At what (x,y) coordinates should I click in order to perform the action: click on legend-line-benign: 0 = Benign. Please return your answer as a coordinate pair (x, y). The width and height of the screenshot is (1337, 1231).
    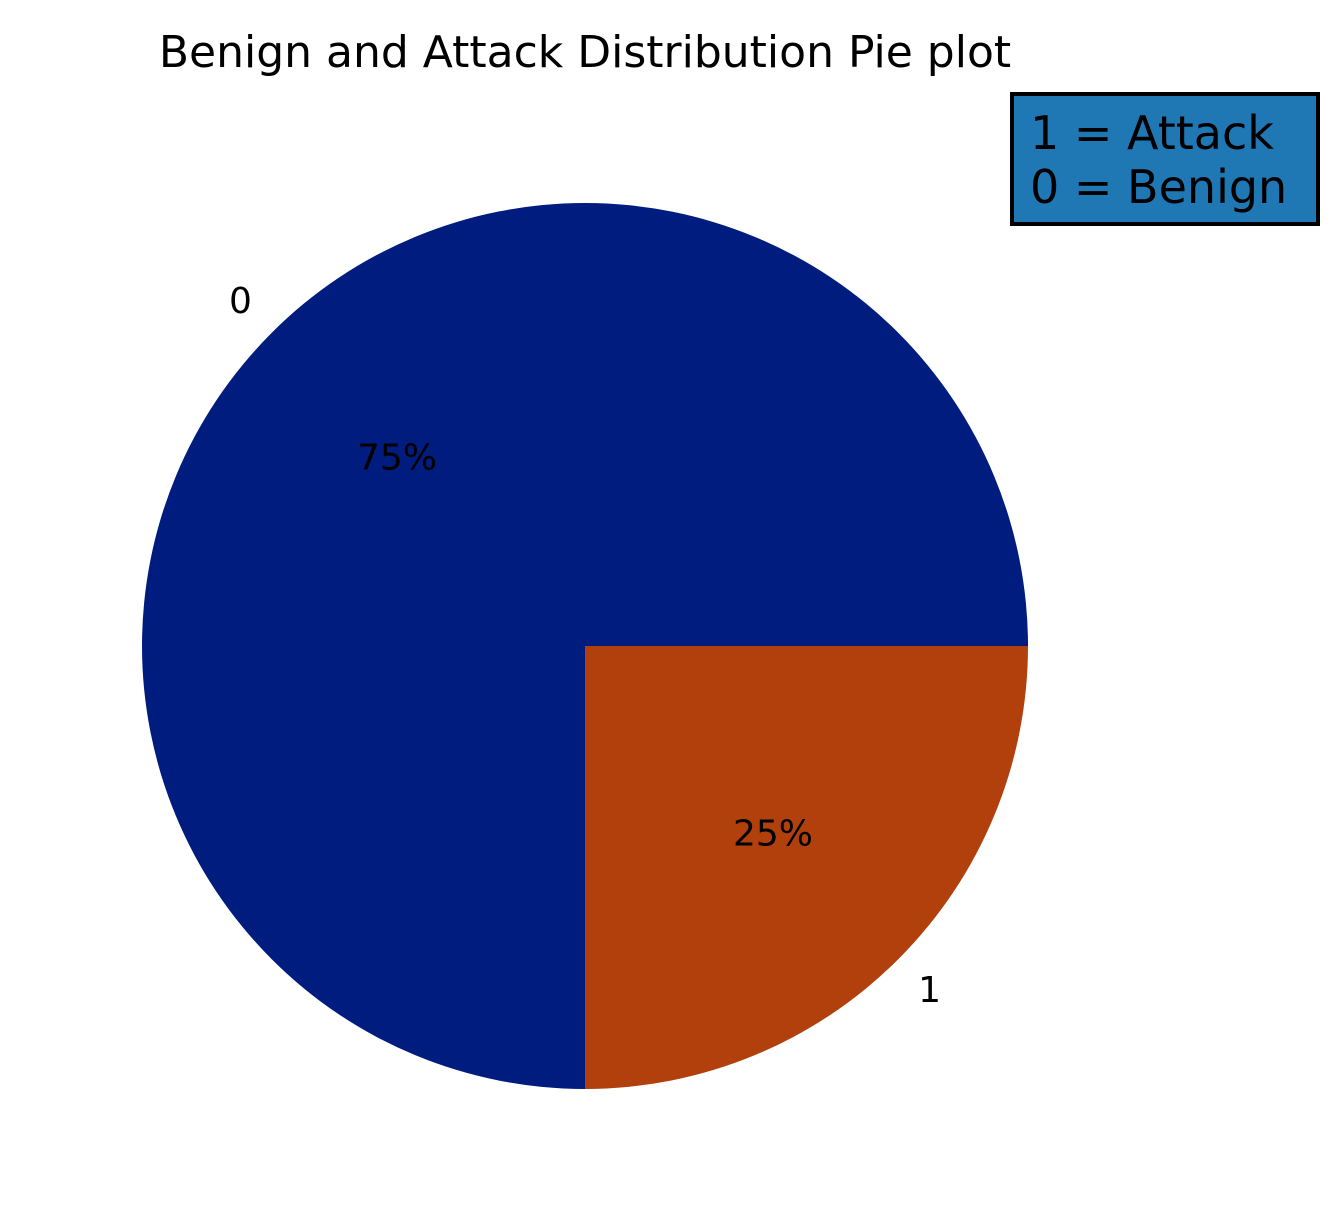
    Looking at the image, I should click on (1159, 187).